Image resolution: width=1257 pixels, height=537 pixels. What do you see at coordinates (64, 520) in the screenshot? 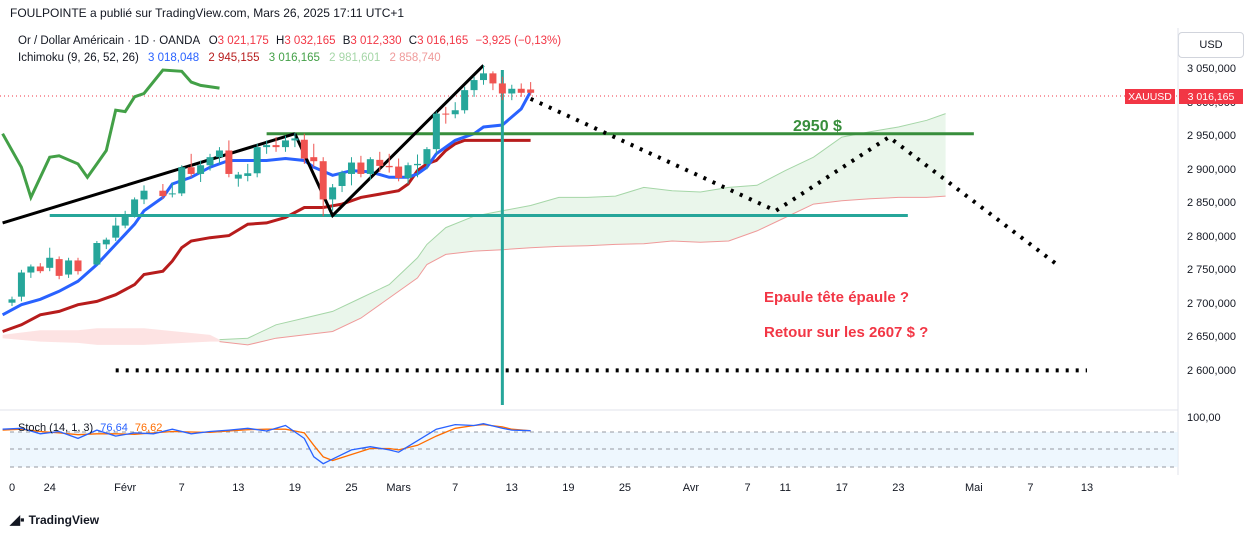
I see `brand-name: TradingView` at bounding box center [64, 520].